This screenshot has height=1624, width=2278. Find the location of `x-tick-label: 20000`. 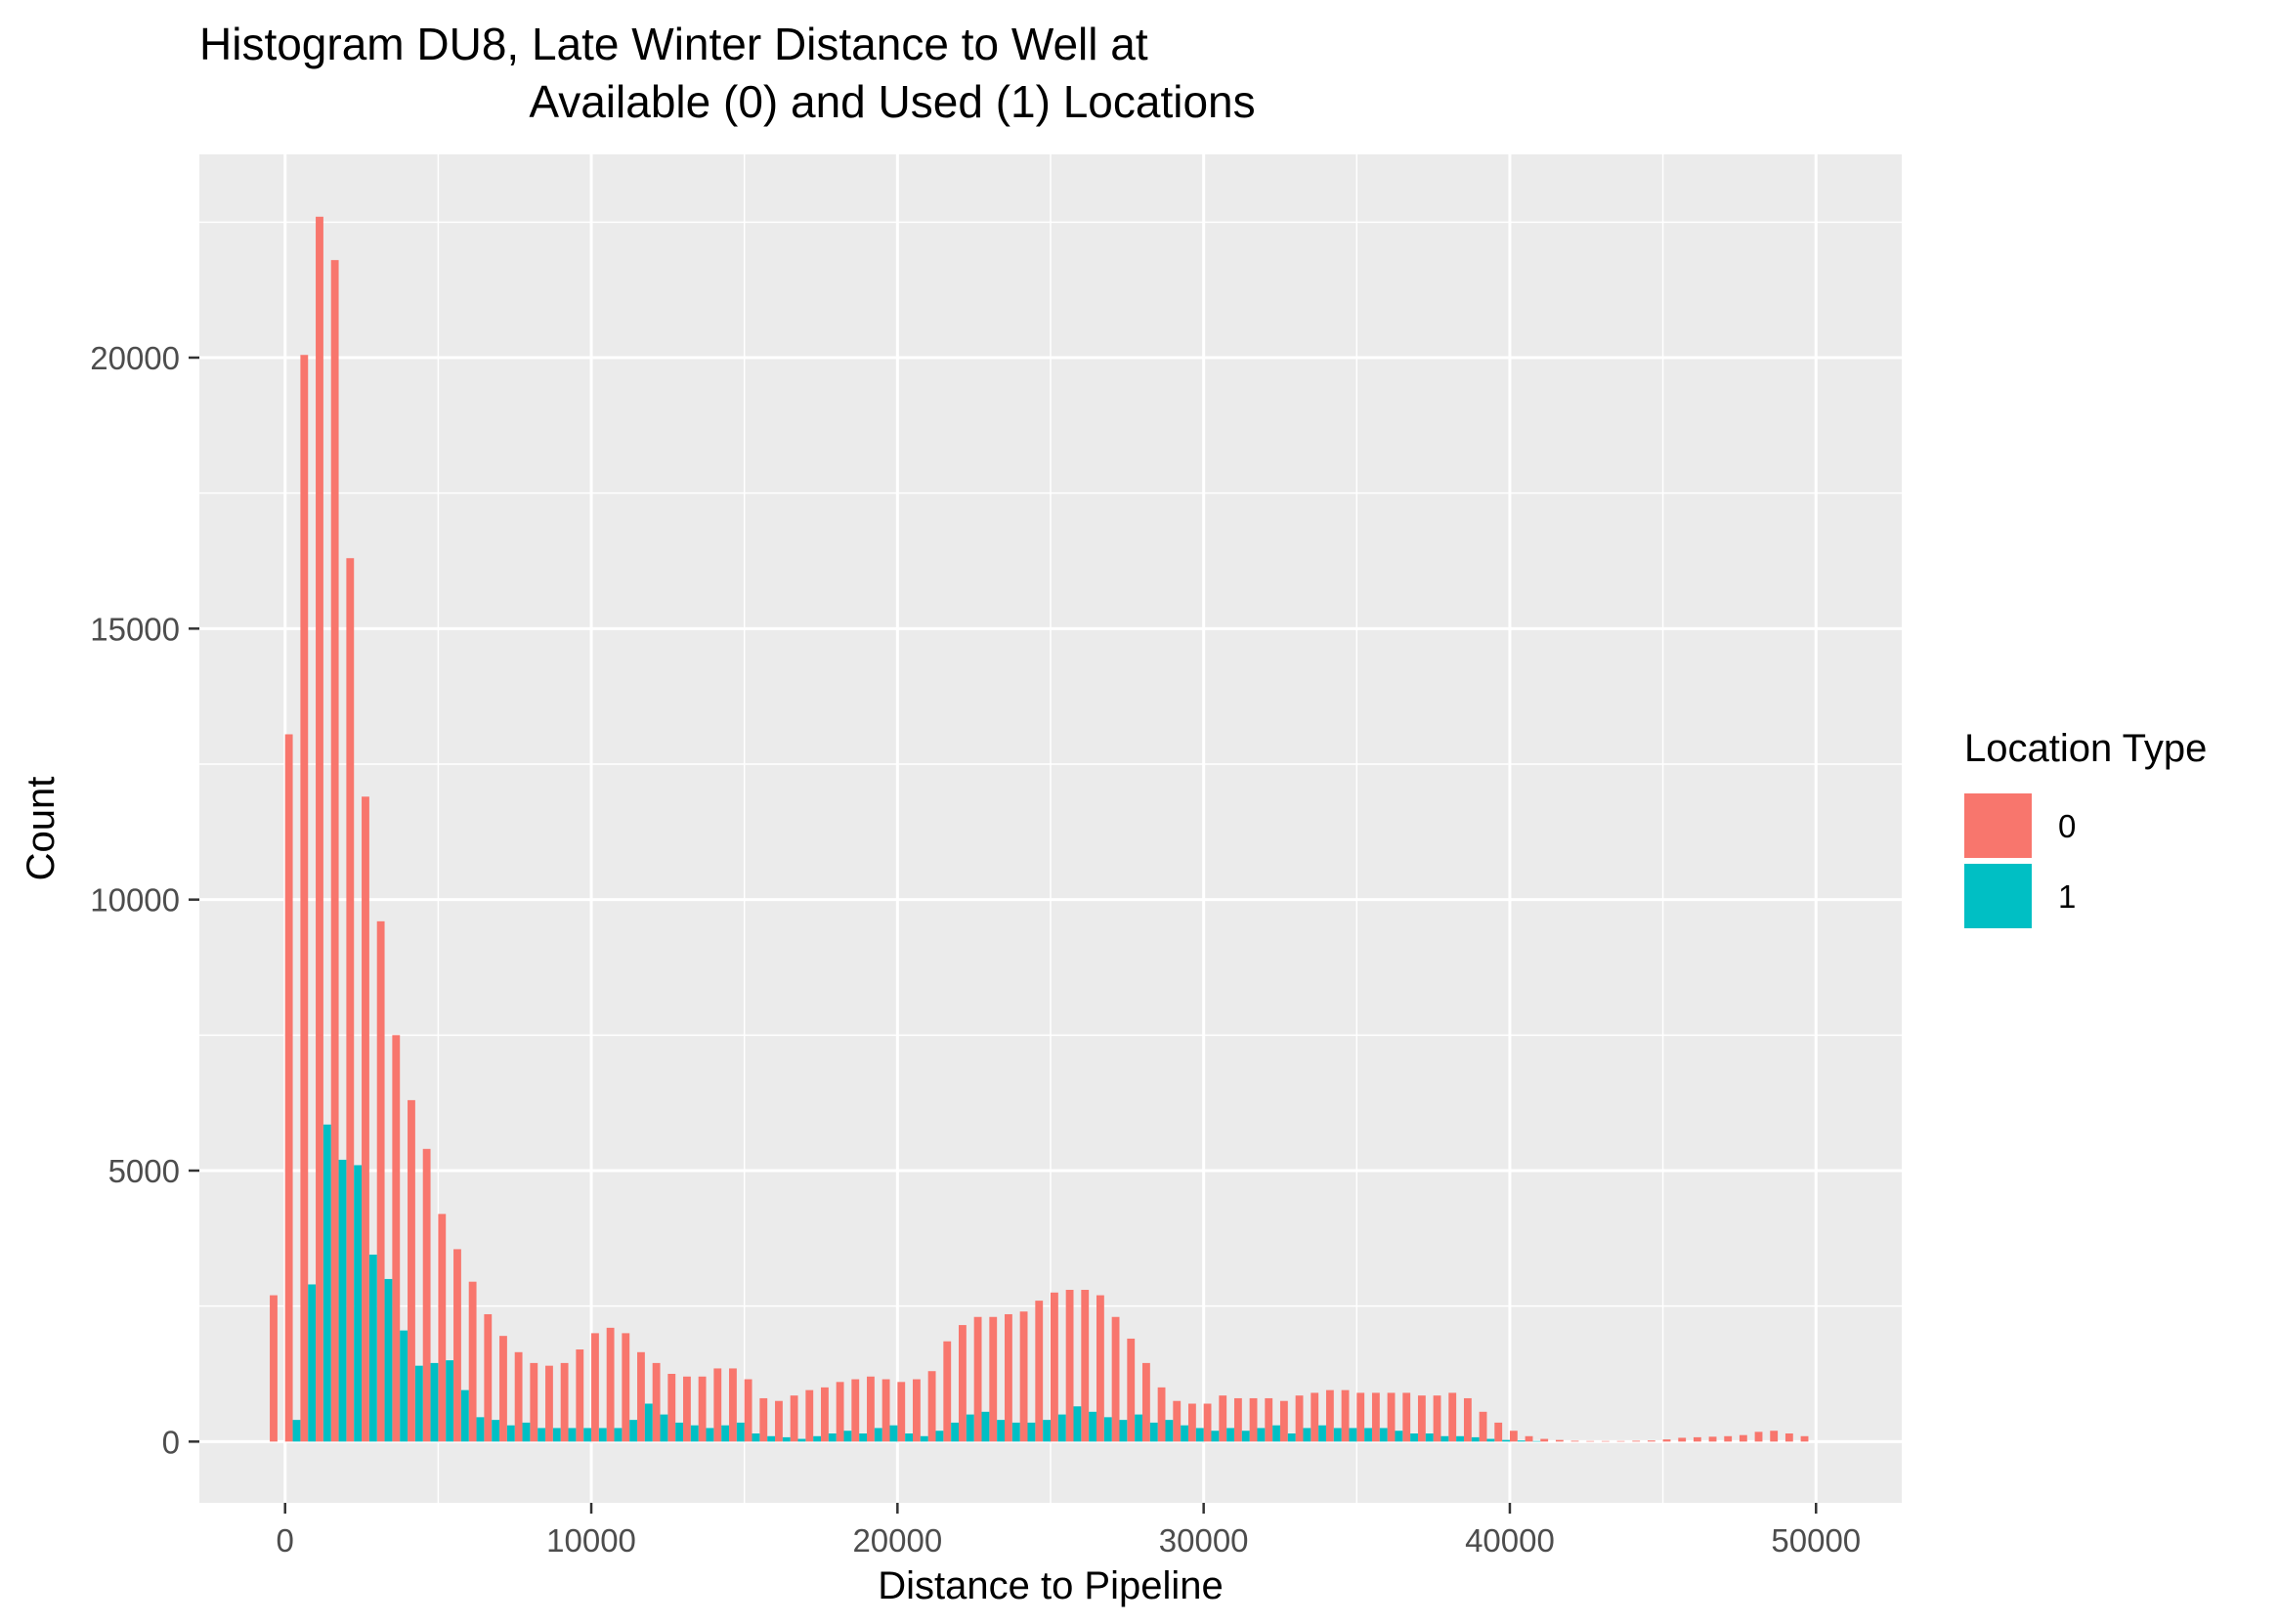

x-tick-label: 20000 is located at coordinates (897, 1541).